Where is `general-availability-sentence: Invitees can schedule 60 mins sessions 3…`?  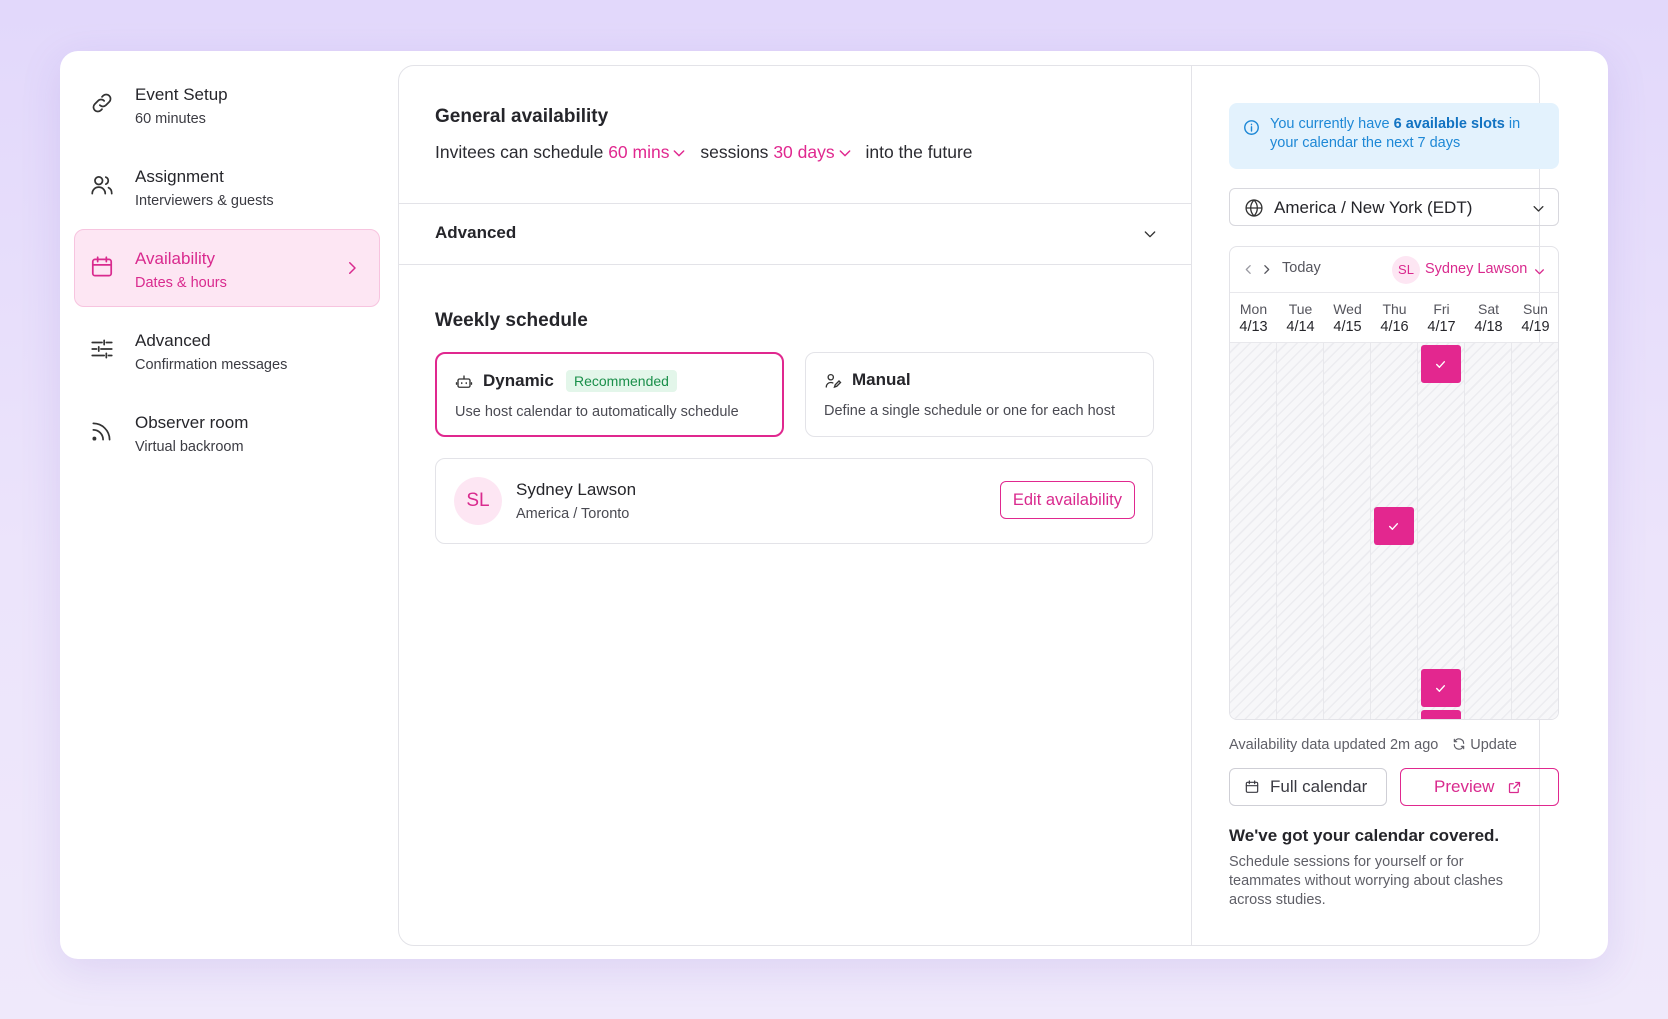 general-availability-sentence: Invitees can schedule 60 mins sessions 3… is located at coordinates (704, 152).